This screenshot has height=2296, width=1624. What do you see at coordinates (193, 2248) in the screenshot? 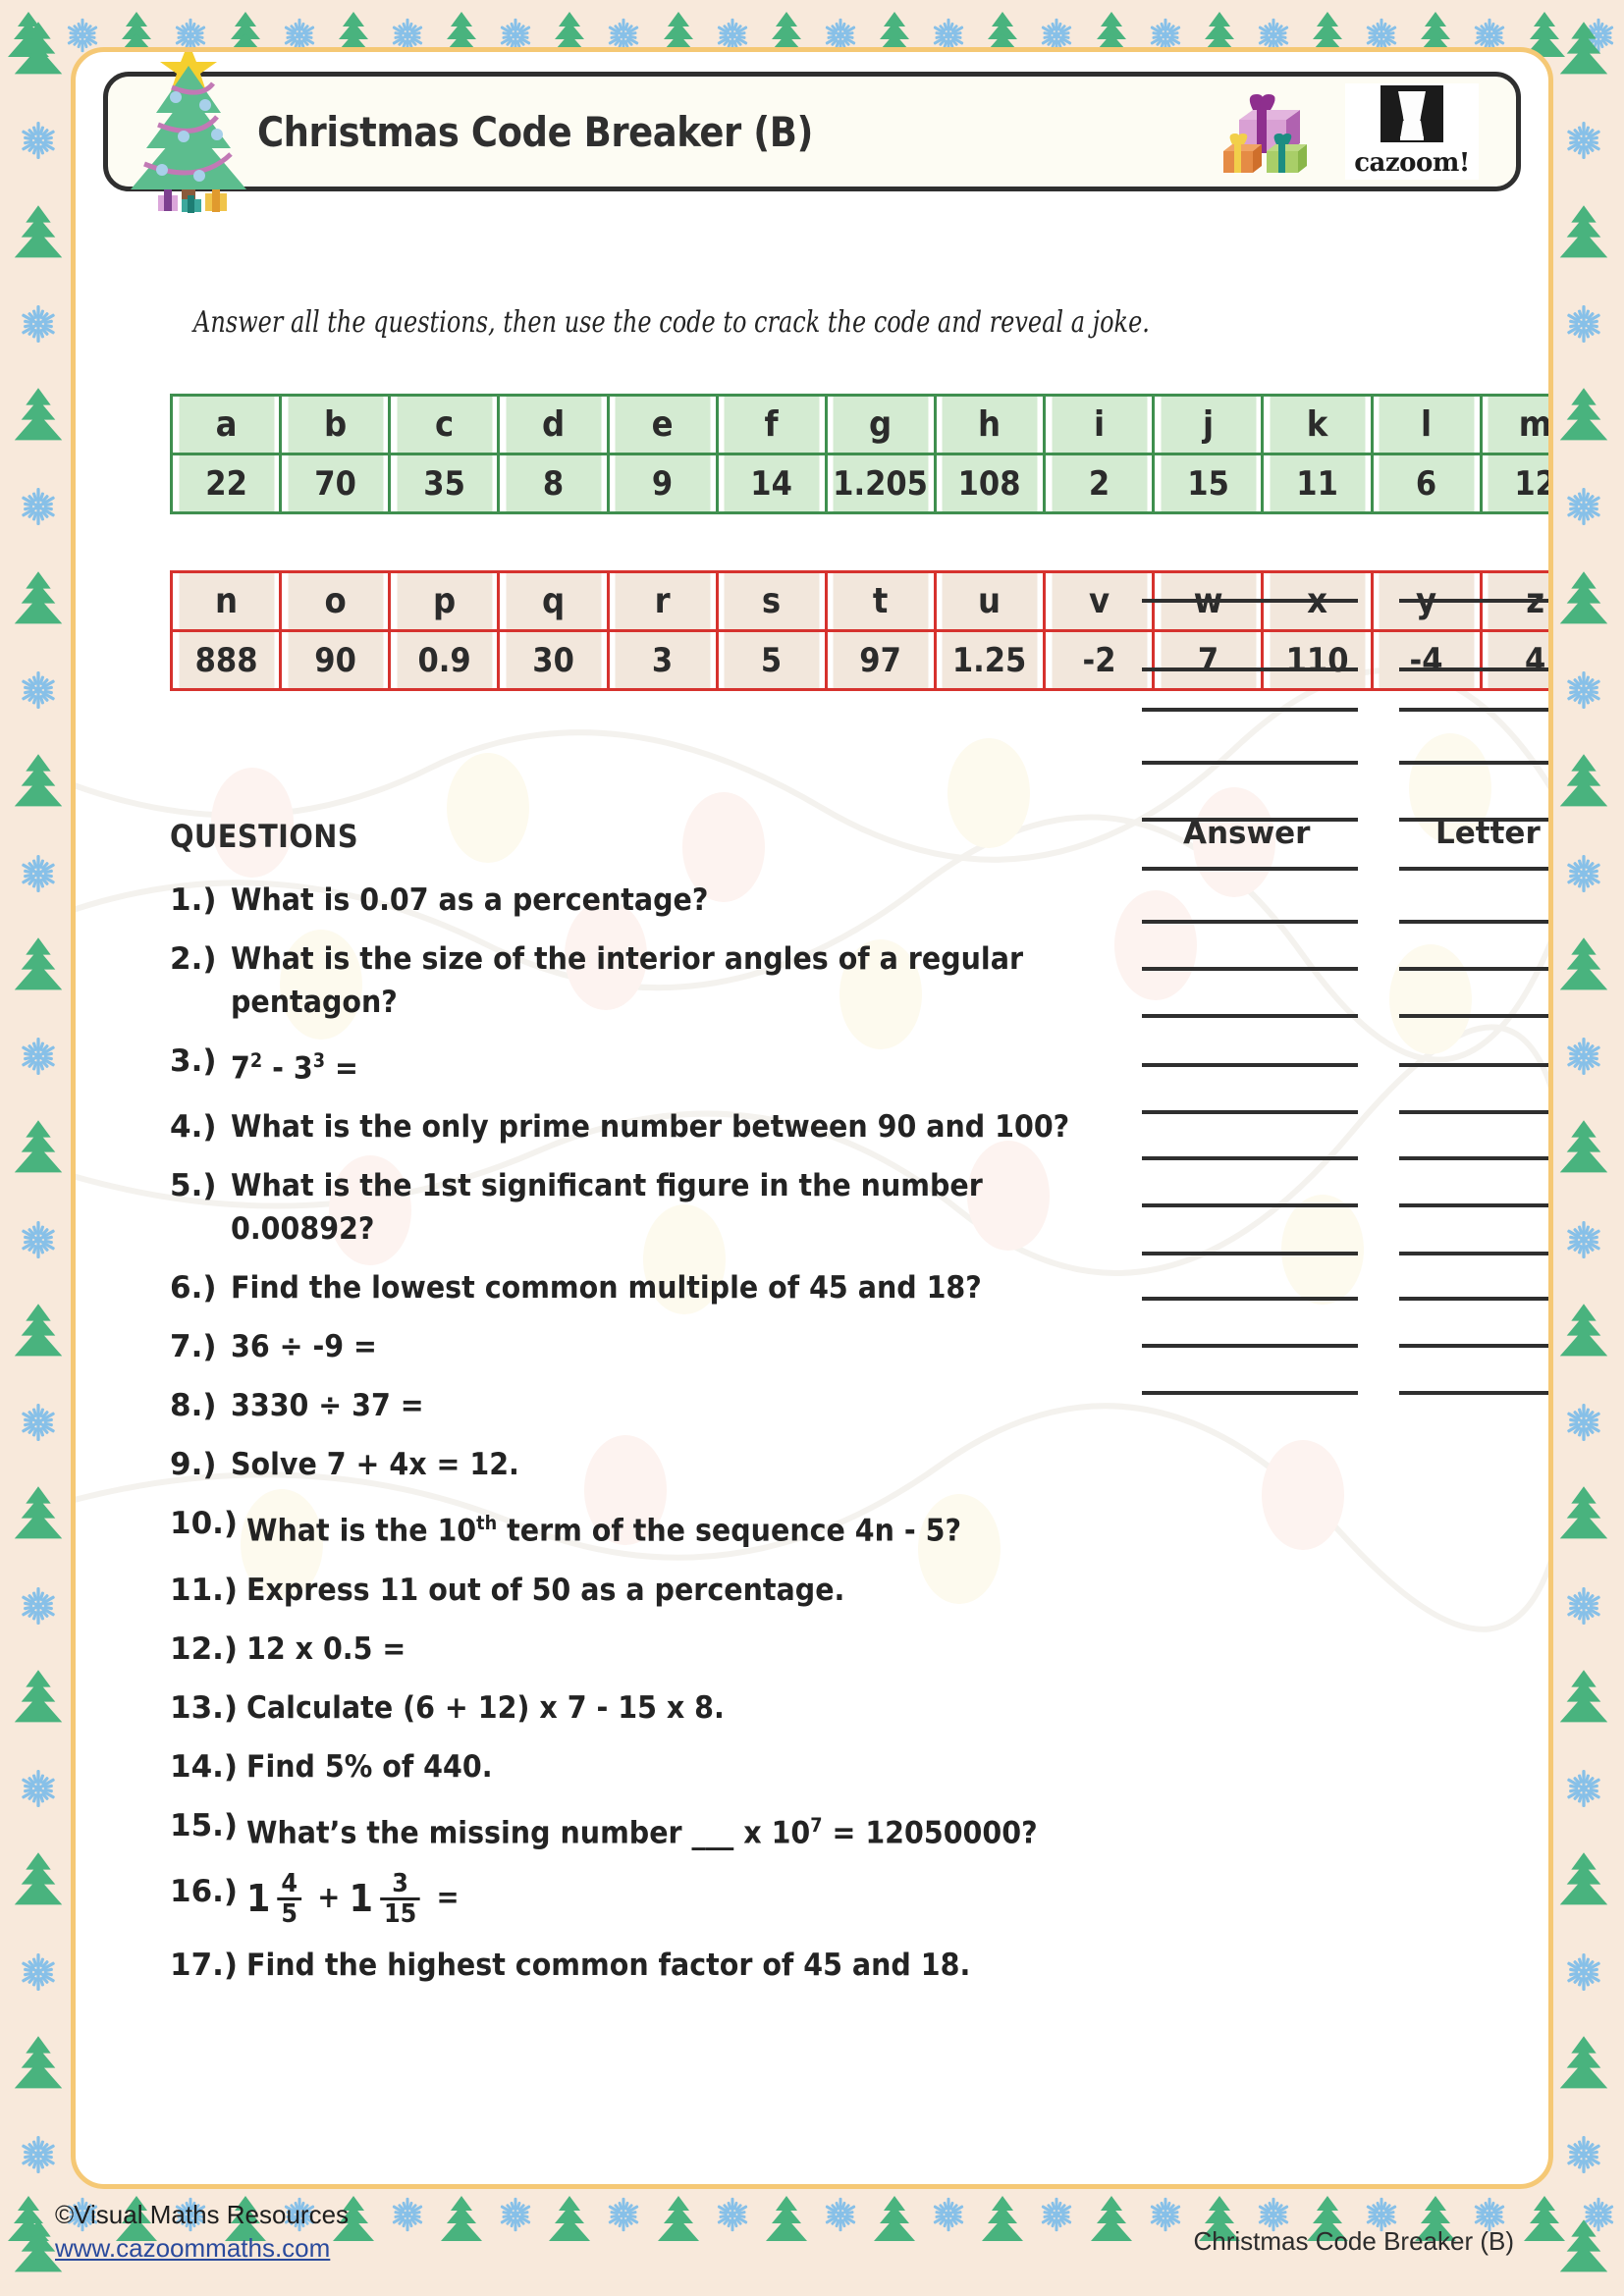
I see `website-link: www.cazoommaths.com` at bounding box center [193, 2248].